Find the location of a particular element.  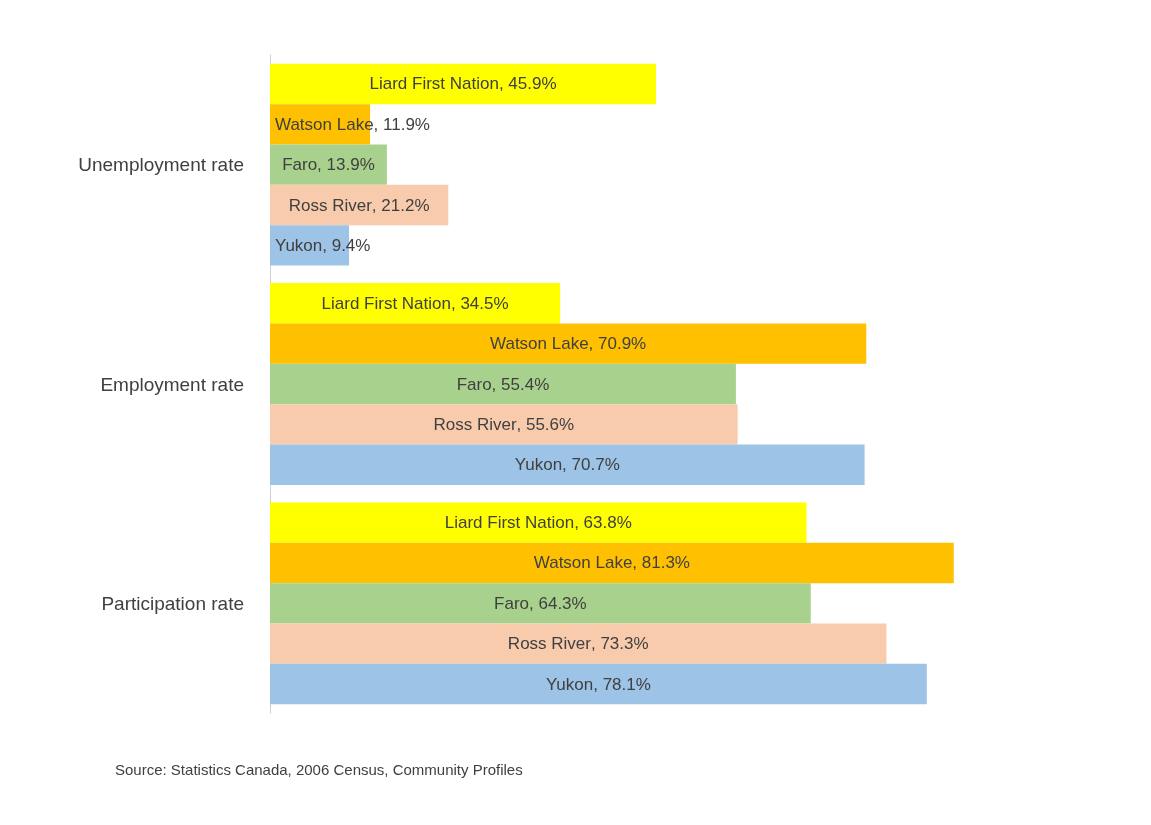

y-tick-label: Employment rate is located at coordinates (172, 384).